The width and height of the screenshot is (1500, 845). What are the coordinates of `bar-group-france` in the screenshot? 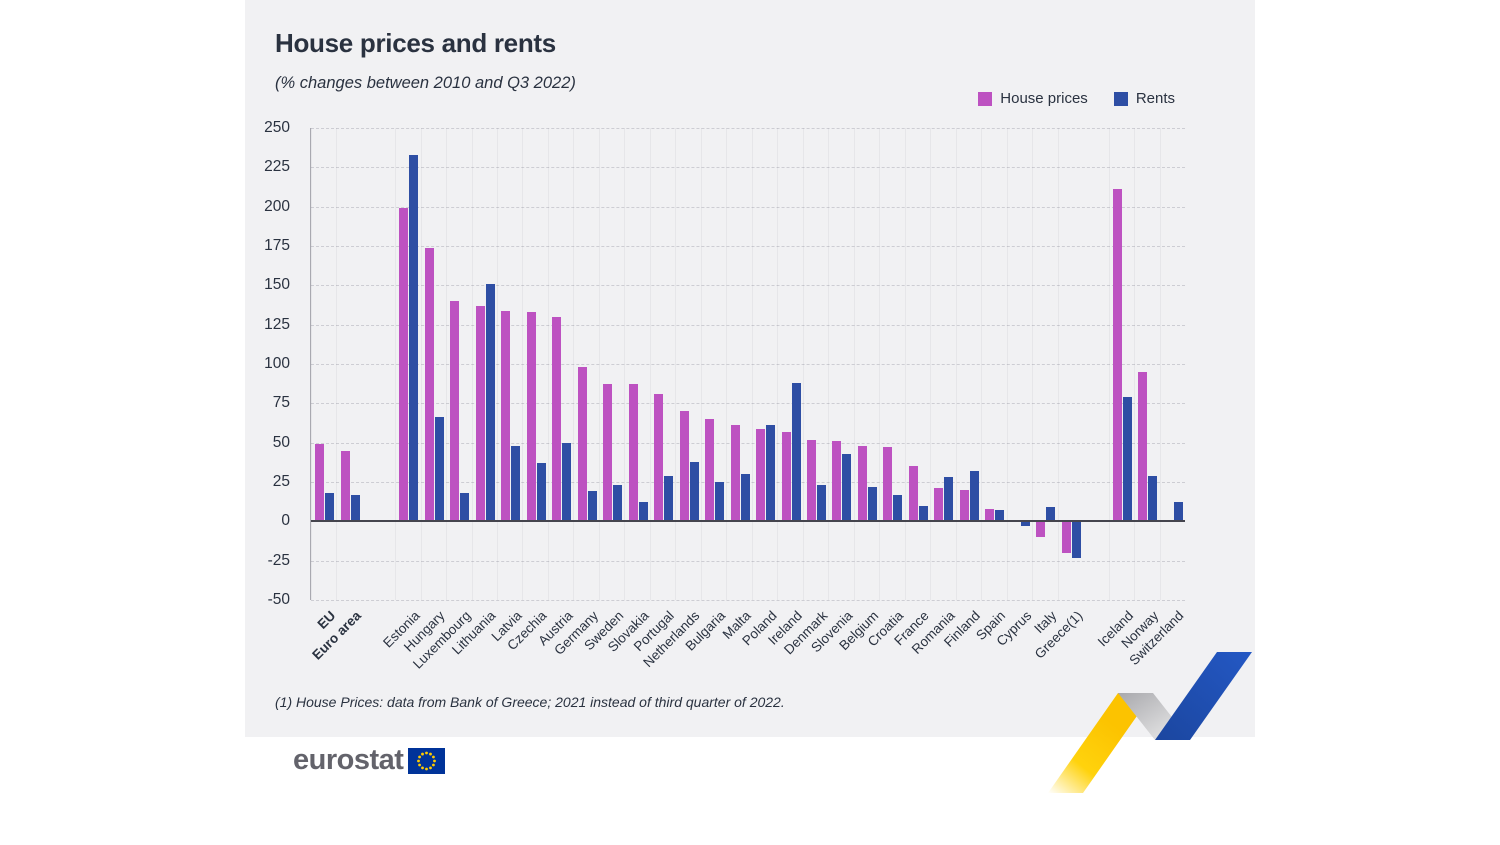 It's located at (917, 364).